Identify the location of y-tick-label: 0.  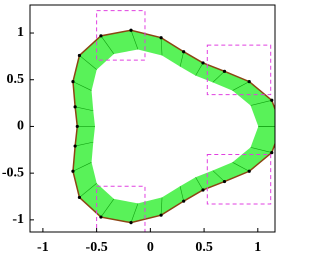
(20, 126).